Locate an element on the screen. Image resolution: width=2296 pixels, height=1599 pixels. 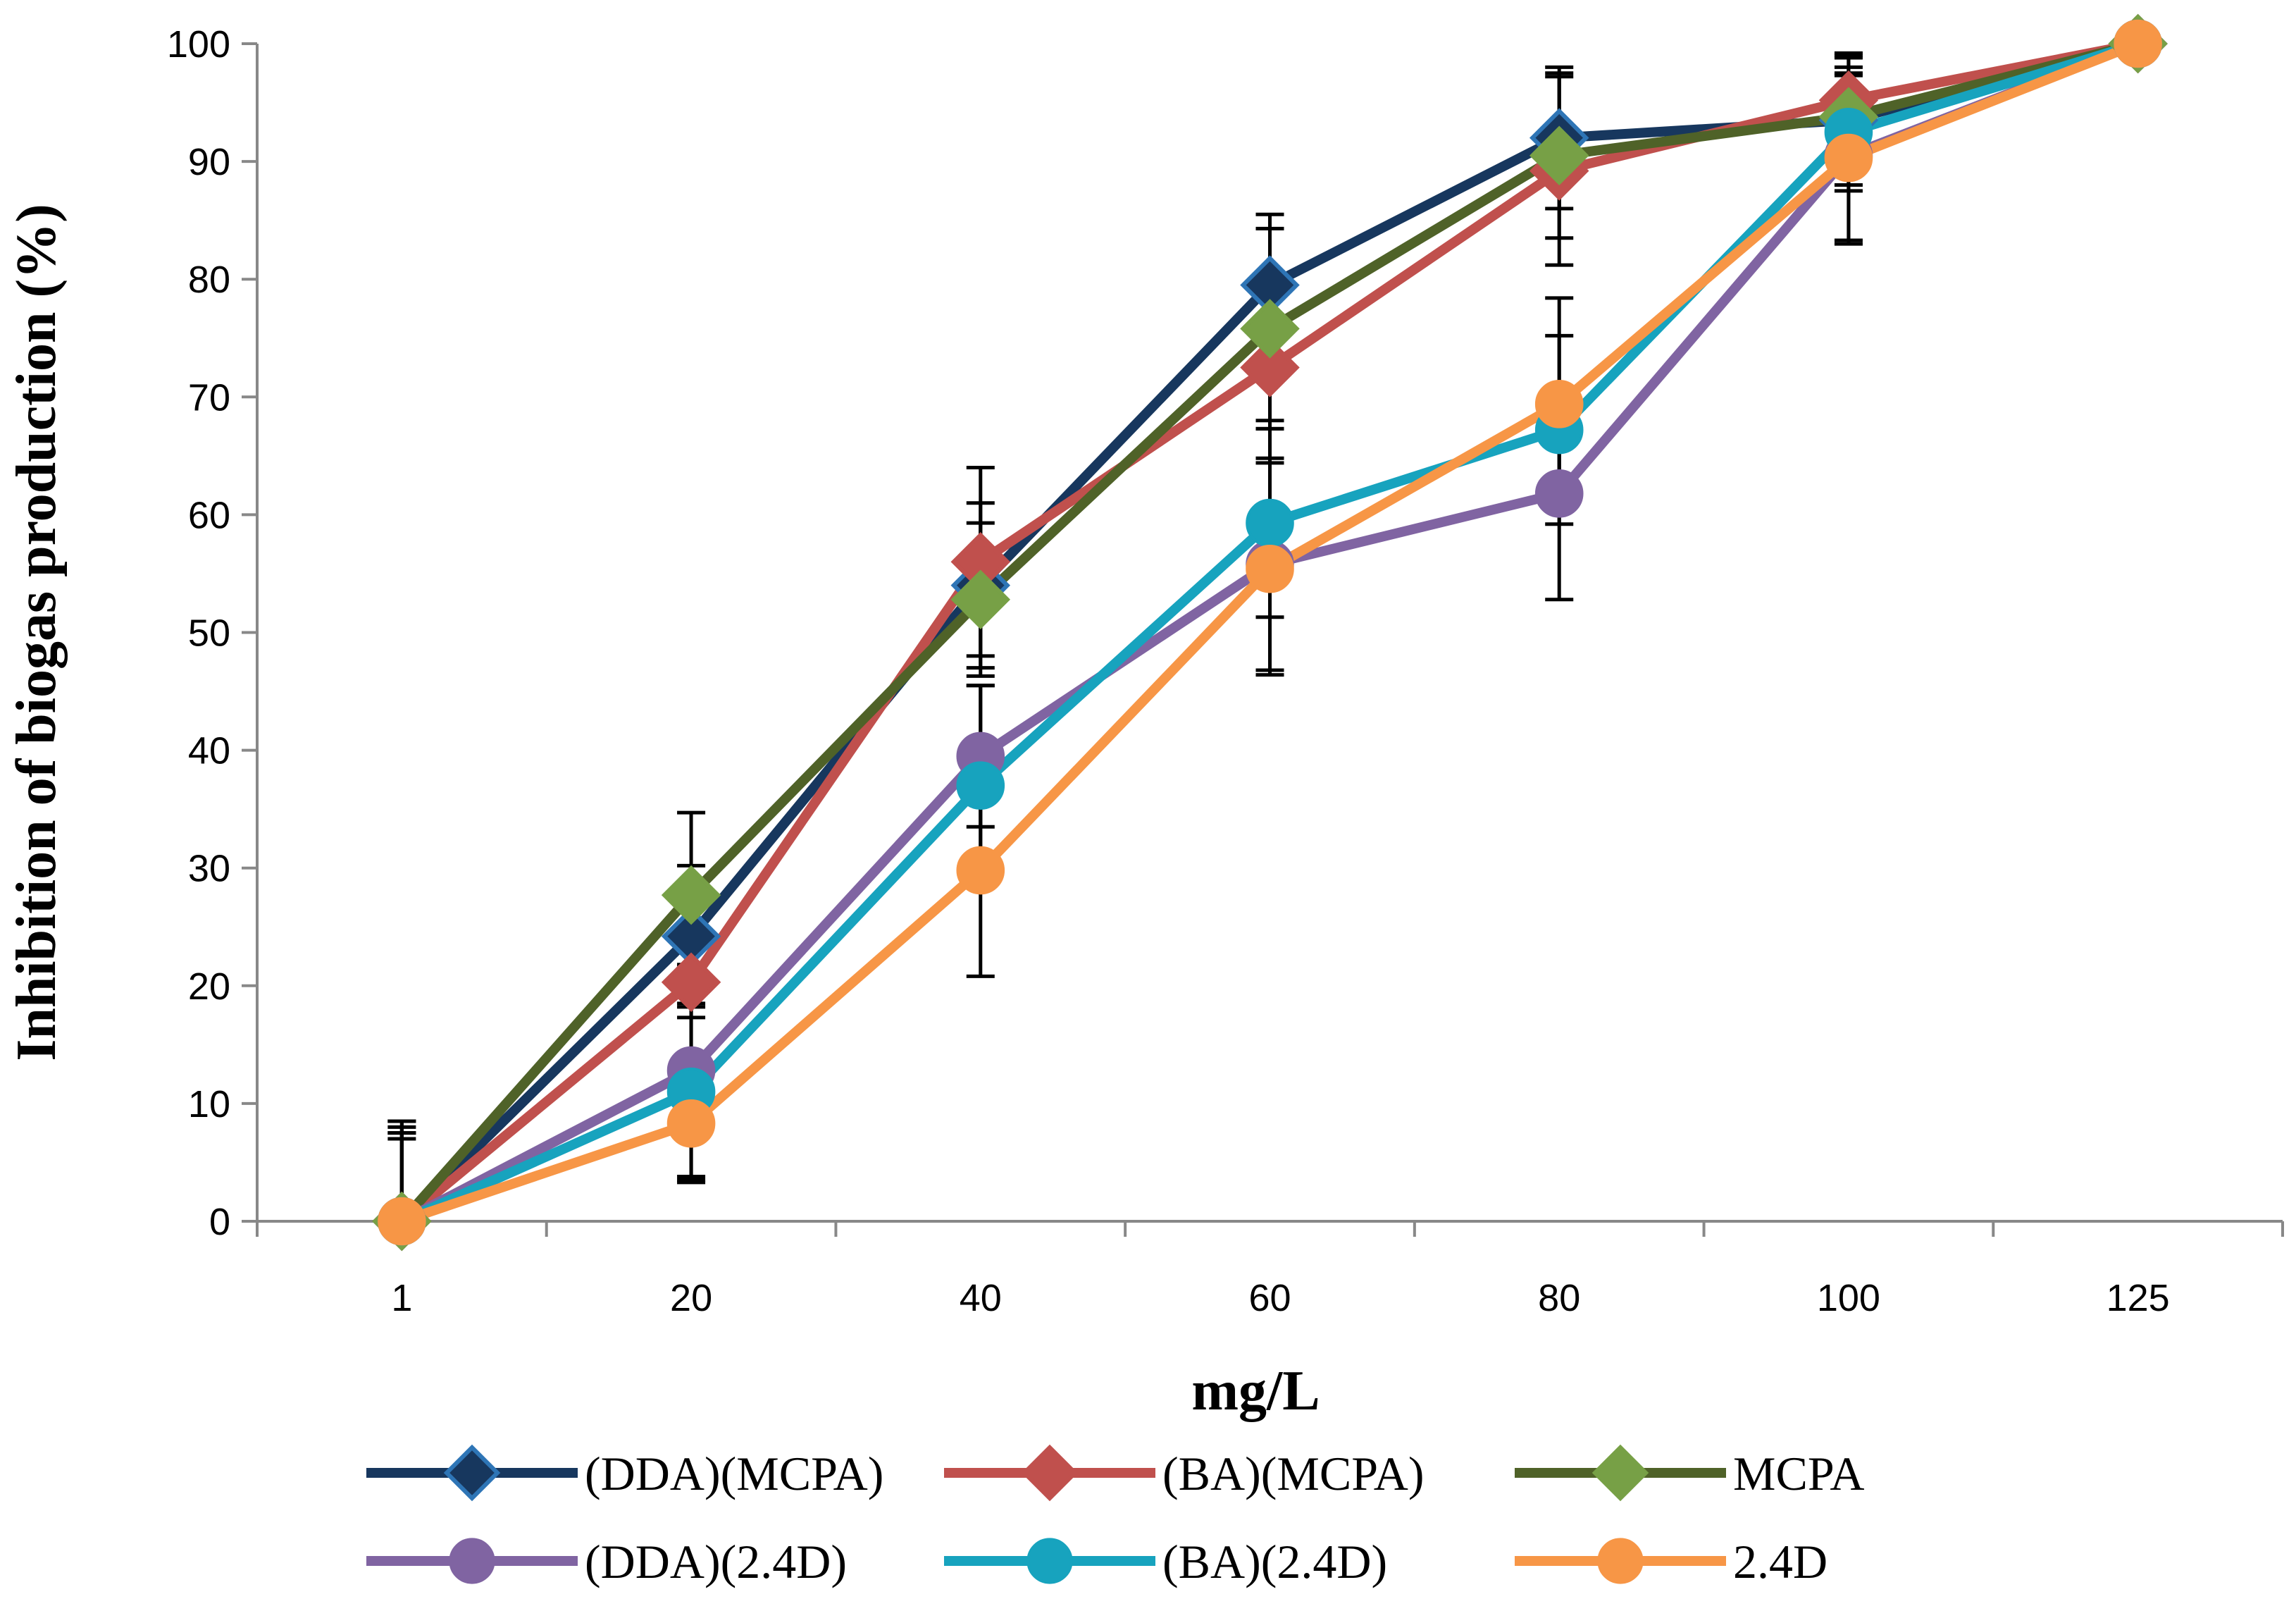
legend-item: (BA)(MCPA) is located at coordinates (1184, 1473).